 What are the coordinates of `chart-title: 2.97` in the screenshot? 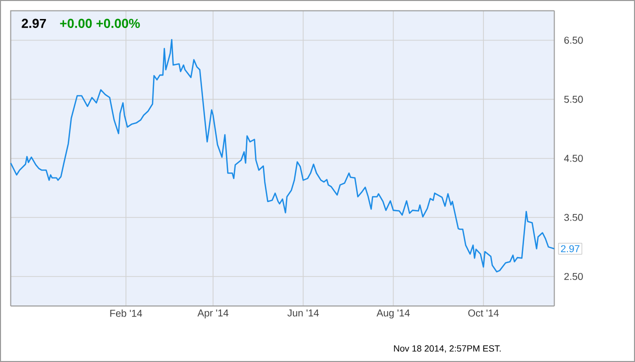 It's located at (34, 23).